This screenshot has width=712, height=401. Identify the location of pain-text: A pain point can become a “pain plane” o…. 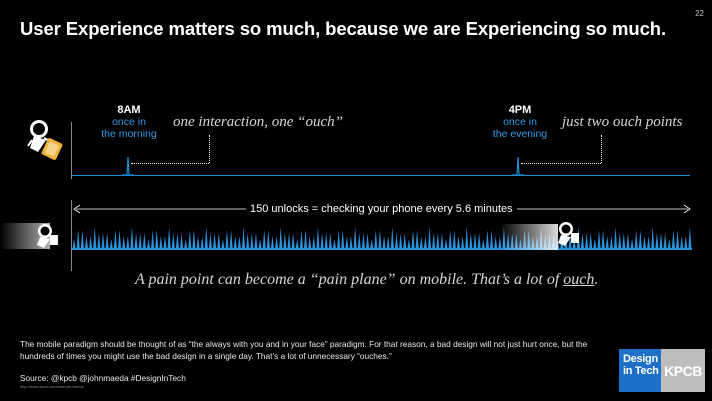
(349, 279).